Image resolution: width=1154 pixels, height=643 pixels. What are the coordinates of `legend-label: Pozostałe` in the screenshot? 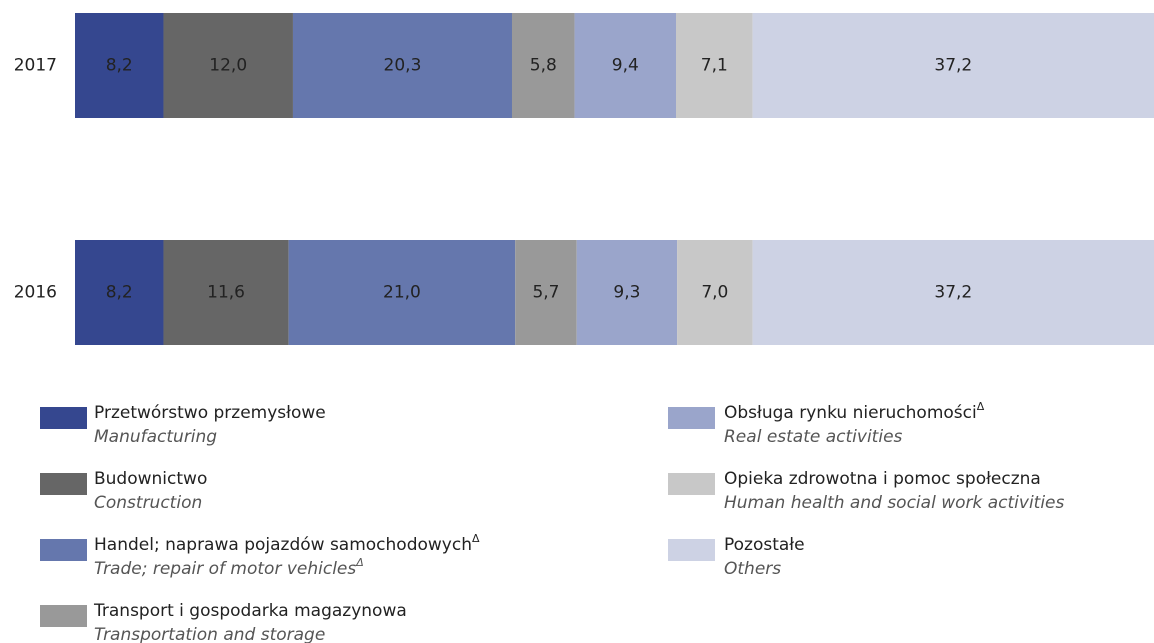 It's located at (764, 545).